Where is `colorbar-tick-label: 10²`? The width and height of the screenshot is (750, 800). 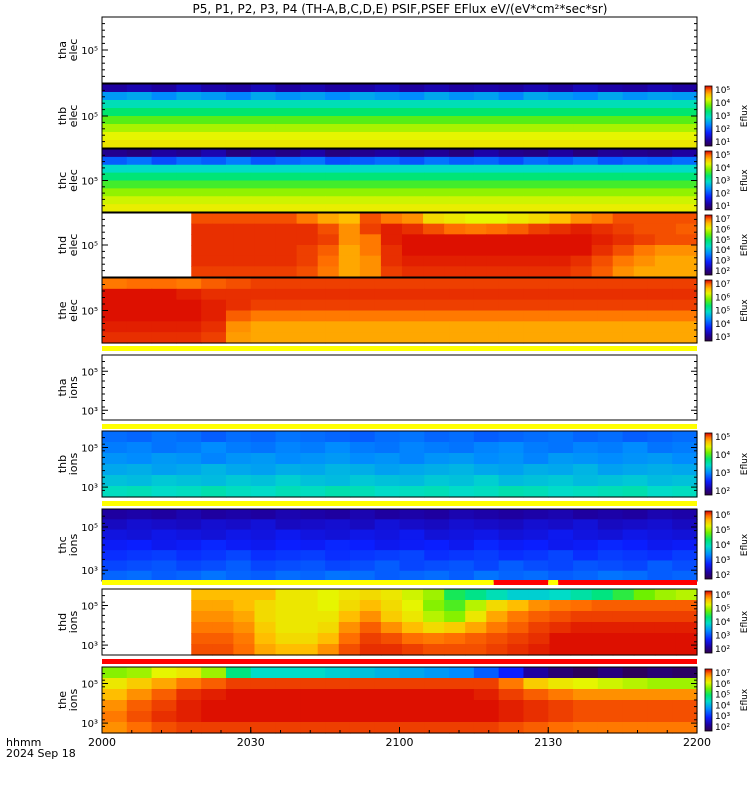
colorbar-tick-label: 10² is located at coordinates (722, 272).